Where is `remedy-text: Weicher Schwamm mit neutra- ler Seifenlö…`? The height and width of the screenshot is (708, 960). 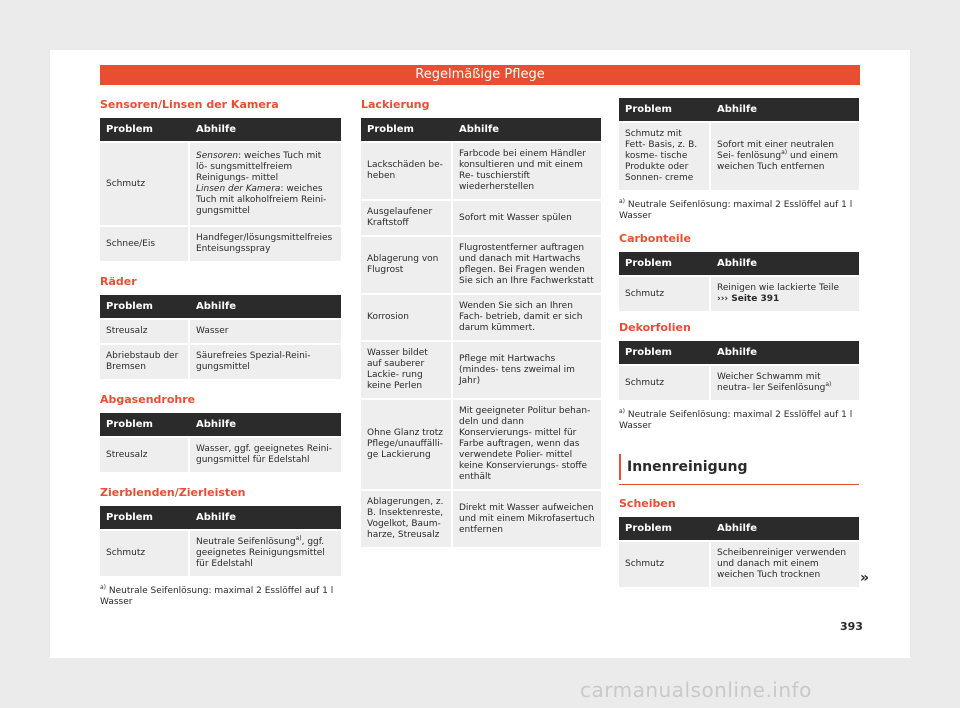
remedy-text: Weicher Schwamm mit neutra- ler Seifenlö… is located at coordinates (771, 382).